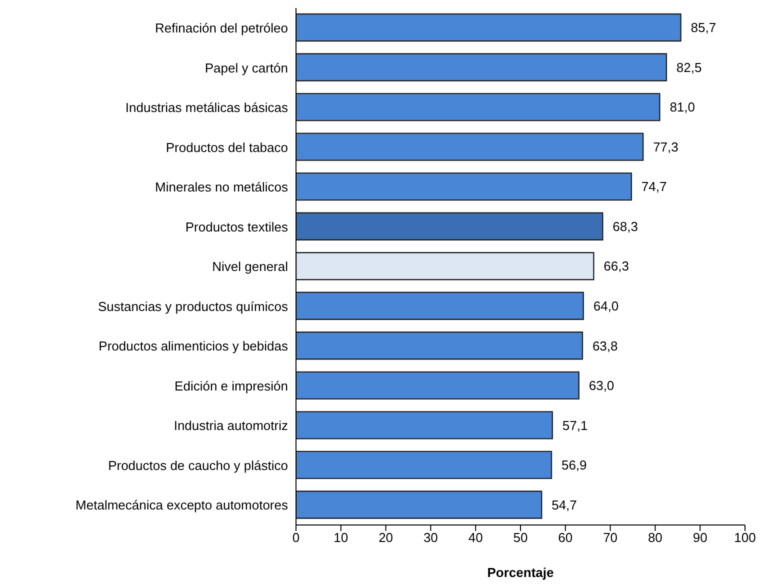 The height and width of the screenshot is (587, 763). What do you see at coordinates (198, 465) in the screenshot?
I see `y-tick-label: Productos de caucho y plástico` at bounding box center [198, 465].